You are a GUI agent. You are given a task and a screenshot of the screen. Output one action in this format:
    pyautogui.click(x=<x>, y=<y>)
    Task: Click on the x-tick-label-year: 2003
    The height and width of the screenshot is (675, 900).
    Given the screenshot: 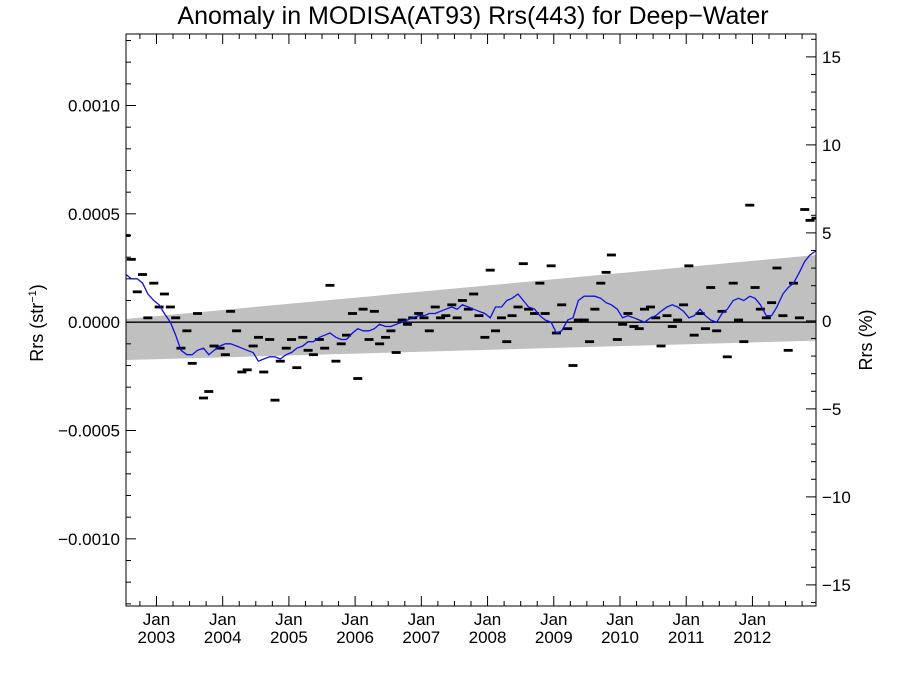 What is the action you would take?
    pyautogui.click(x=157, y=637)
    